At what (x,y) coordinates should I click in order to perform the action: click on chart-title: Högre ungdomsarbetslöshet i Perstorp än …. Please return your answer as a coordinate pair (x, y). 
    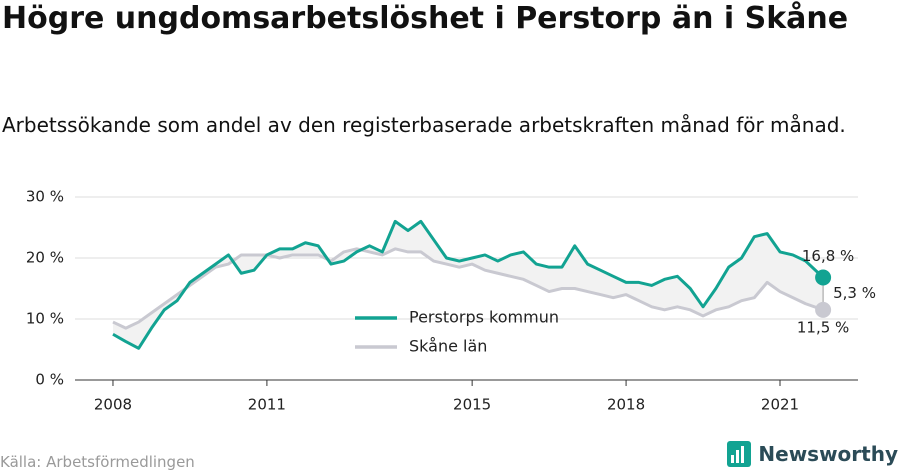
    Looking at the image, I should click on (425, 18).